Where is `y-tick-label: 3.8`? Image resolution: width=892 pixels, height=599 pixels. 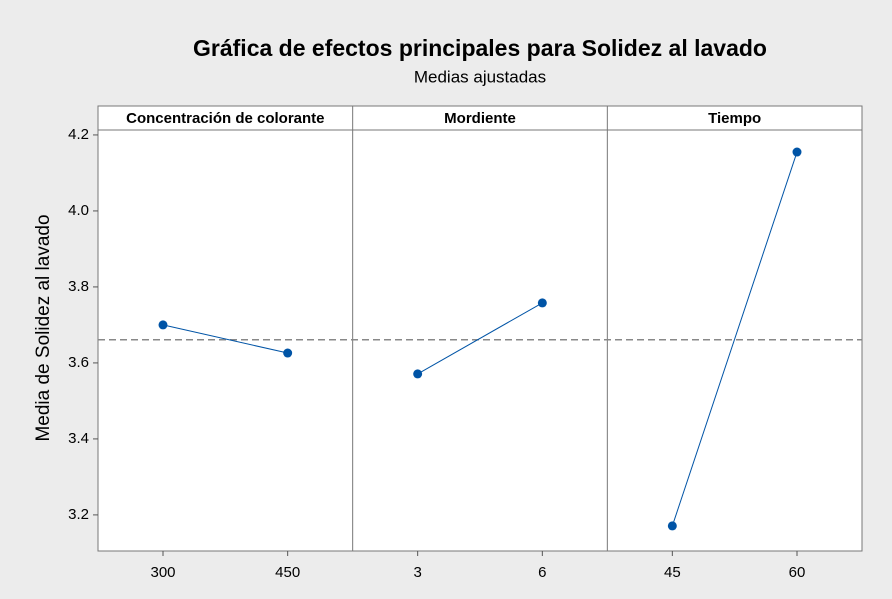 y-tick-label: 3.8 is located at coordinates (78, 286).